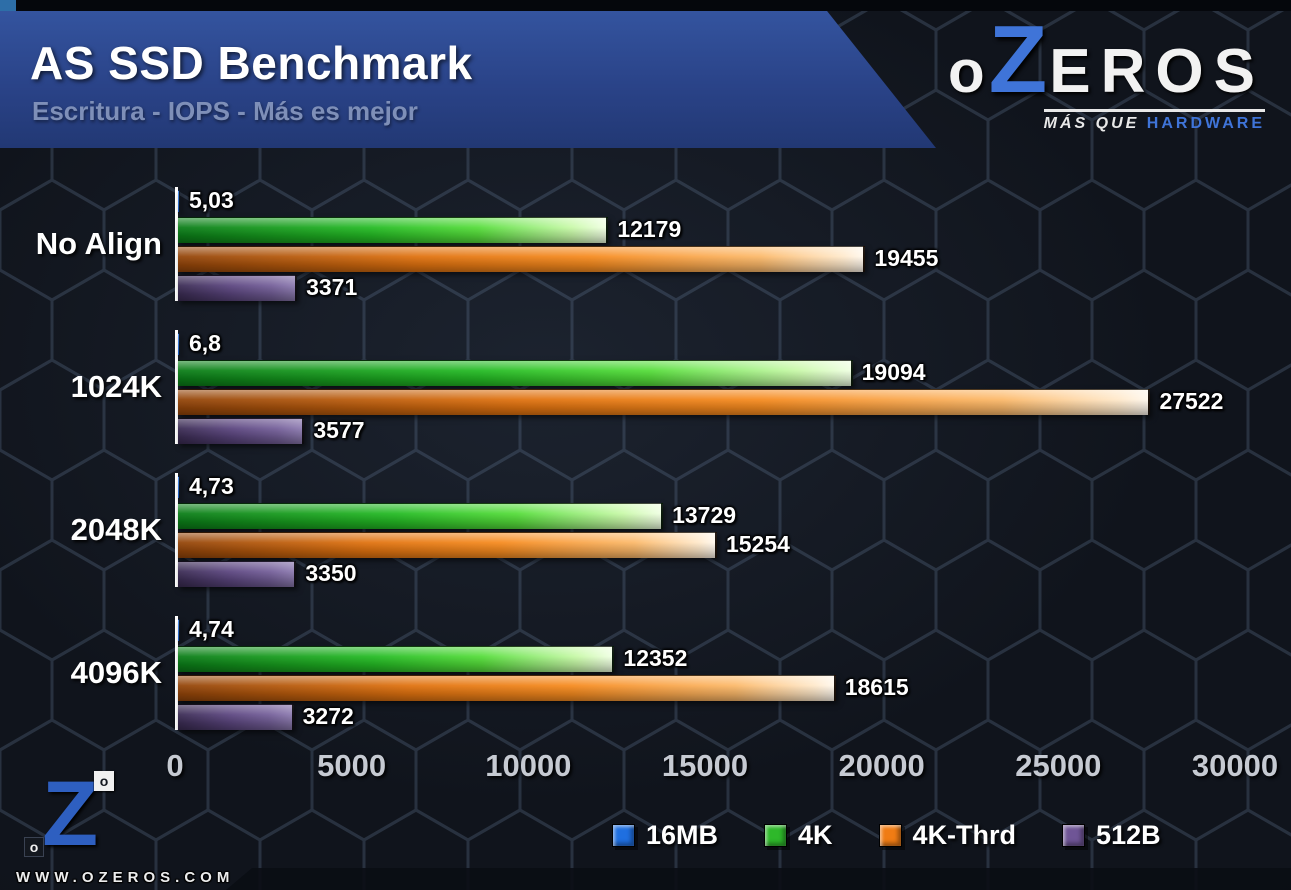 The height and width of the screenshot is (890, 1291). I want to click on legend-swatch-4k, so click(776, 835).